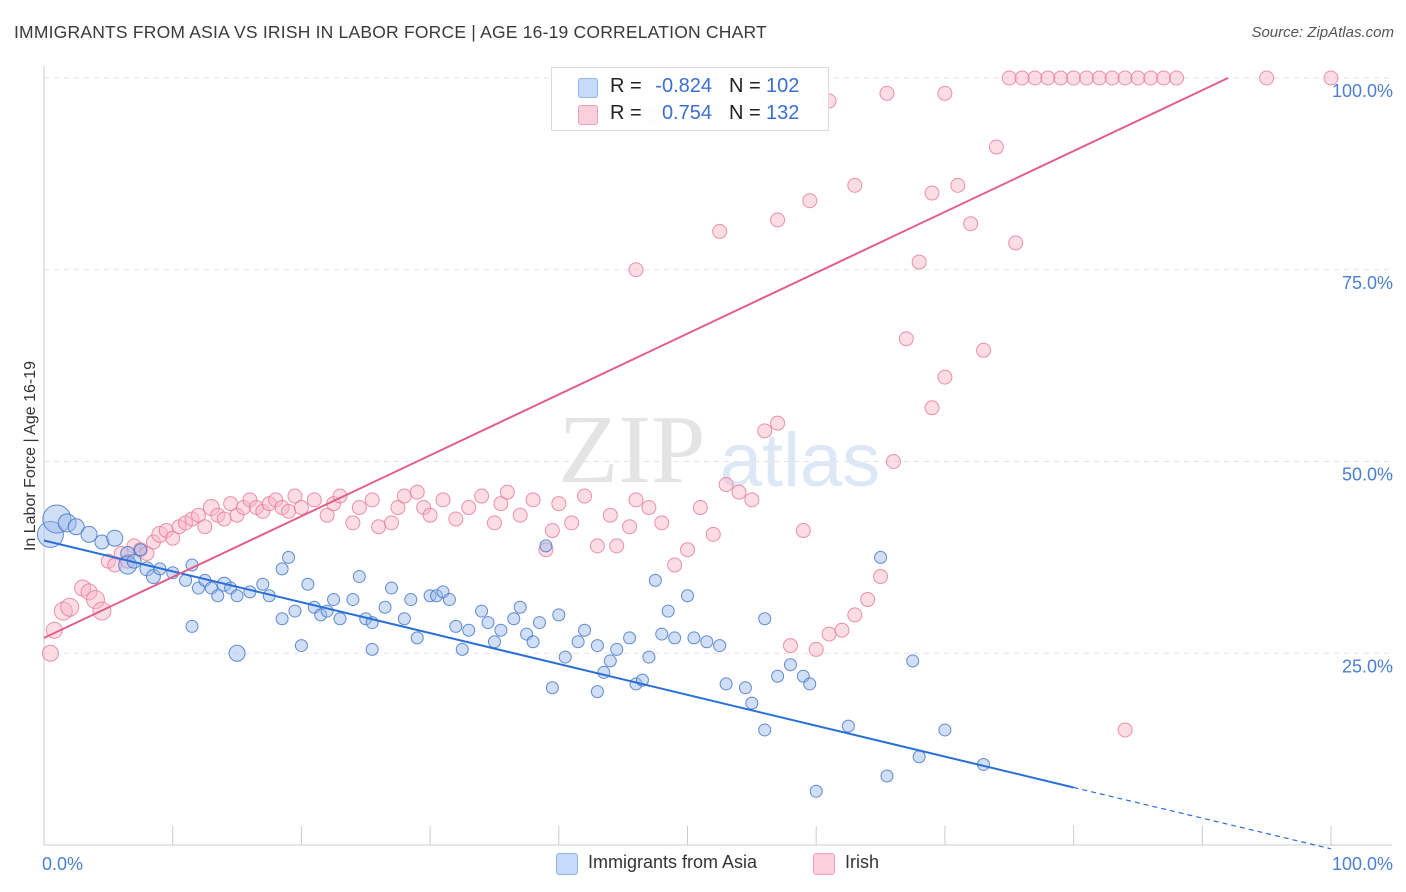  Describe the element at coordinates (1367, 283) in the screenshot. I see `y-tick-label: 75.0%` at that location.